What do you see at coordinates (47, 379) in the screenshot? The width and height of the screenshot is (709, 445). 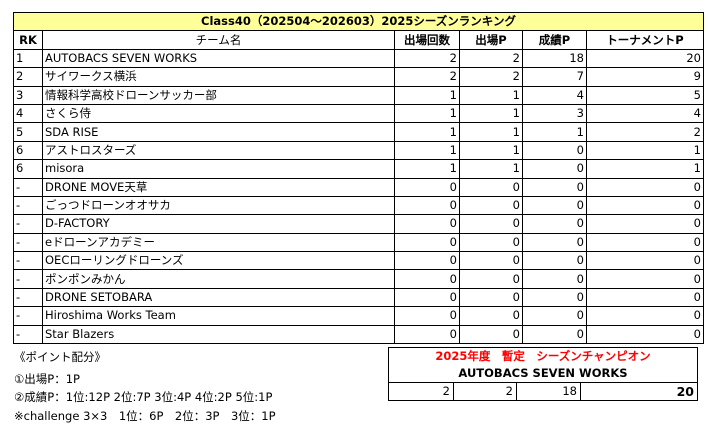 I see `points-rule-appearance: ①出場P：1P` at bounding box center [47, 379].